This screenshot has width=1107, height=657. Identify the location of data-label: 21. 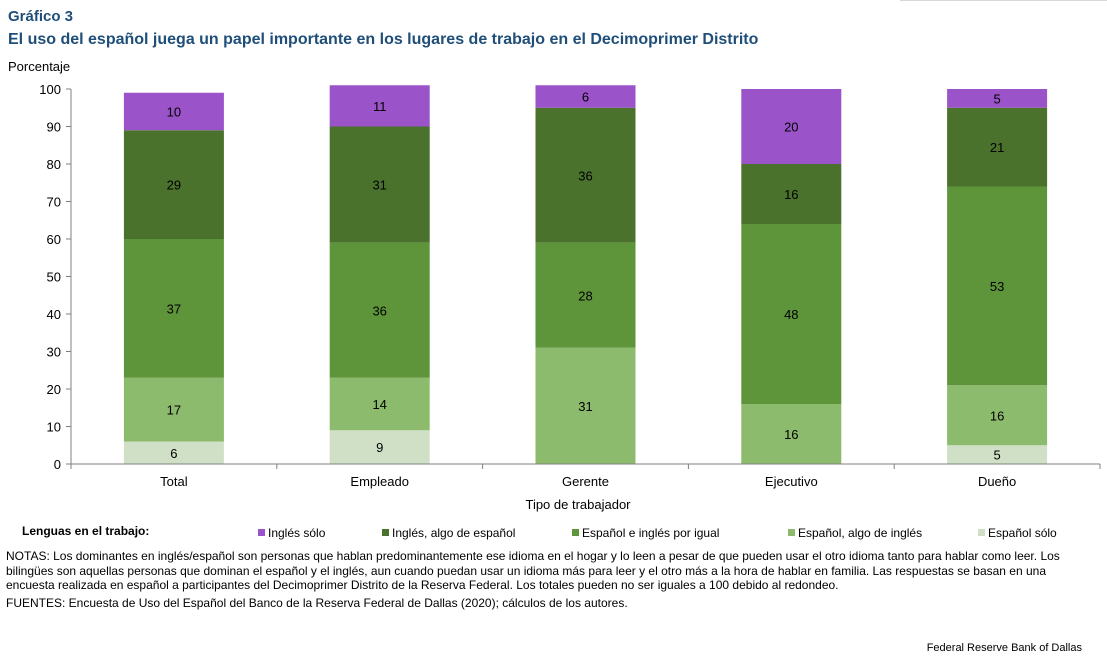
(997, 147).